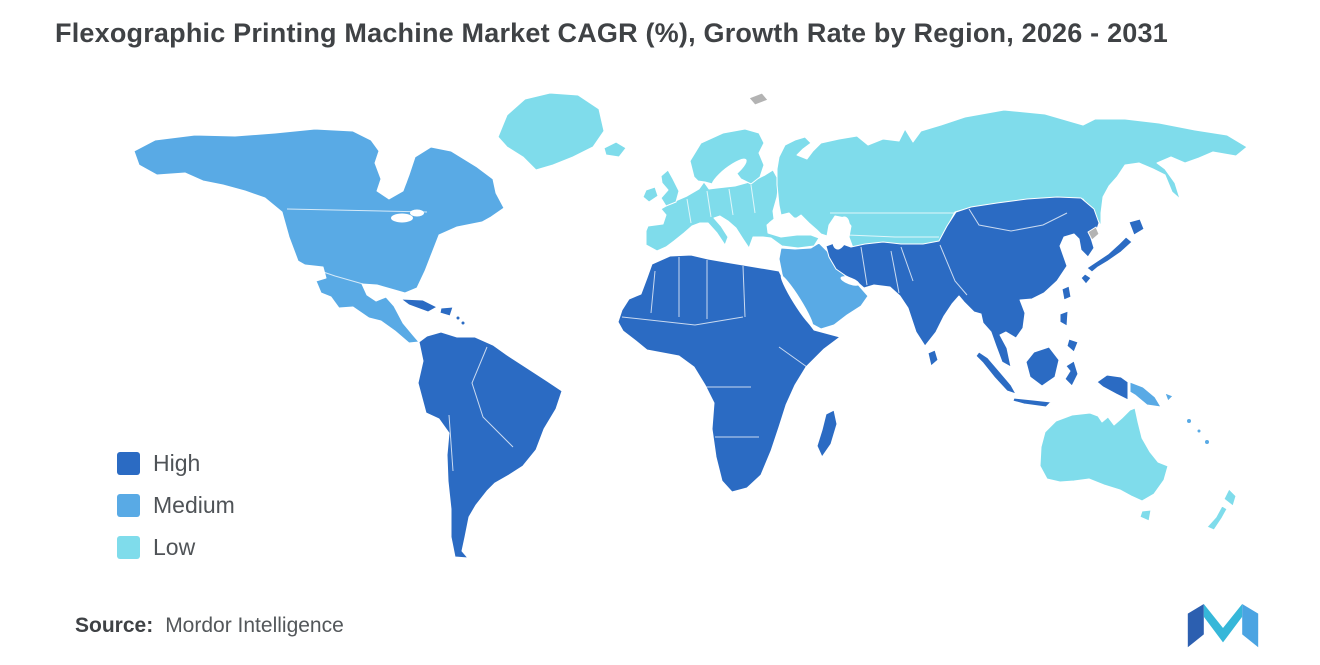 The width and height of the screenshot is (1320, 665). Describe the element at coordinates (962, 282) in the screenshot. I see `map-region-asia` at that location.